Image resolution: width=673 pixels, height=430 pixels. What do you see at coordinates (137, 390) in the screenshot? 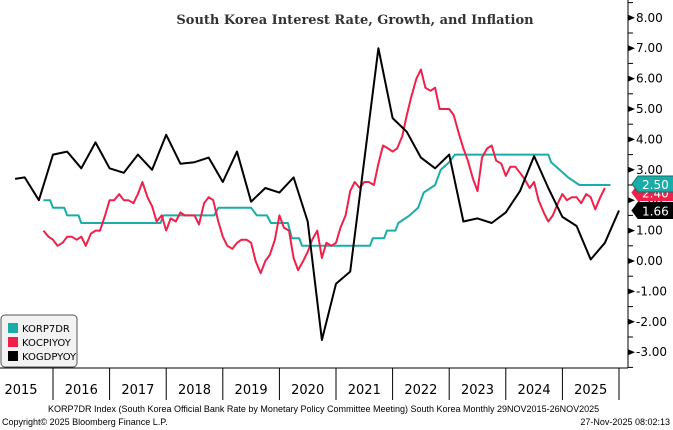
I see `x-tick-label: 2017` at bounding box center [137, 390].